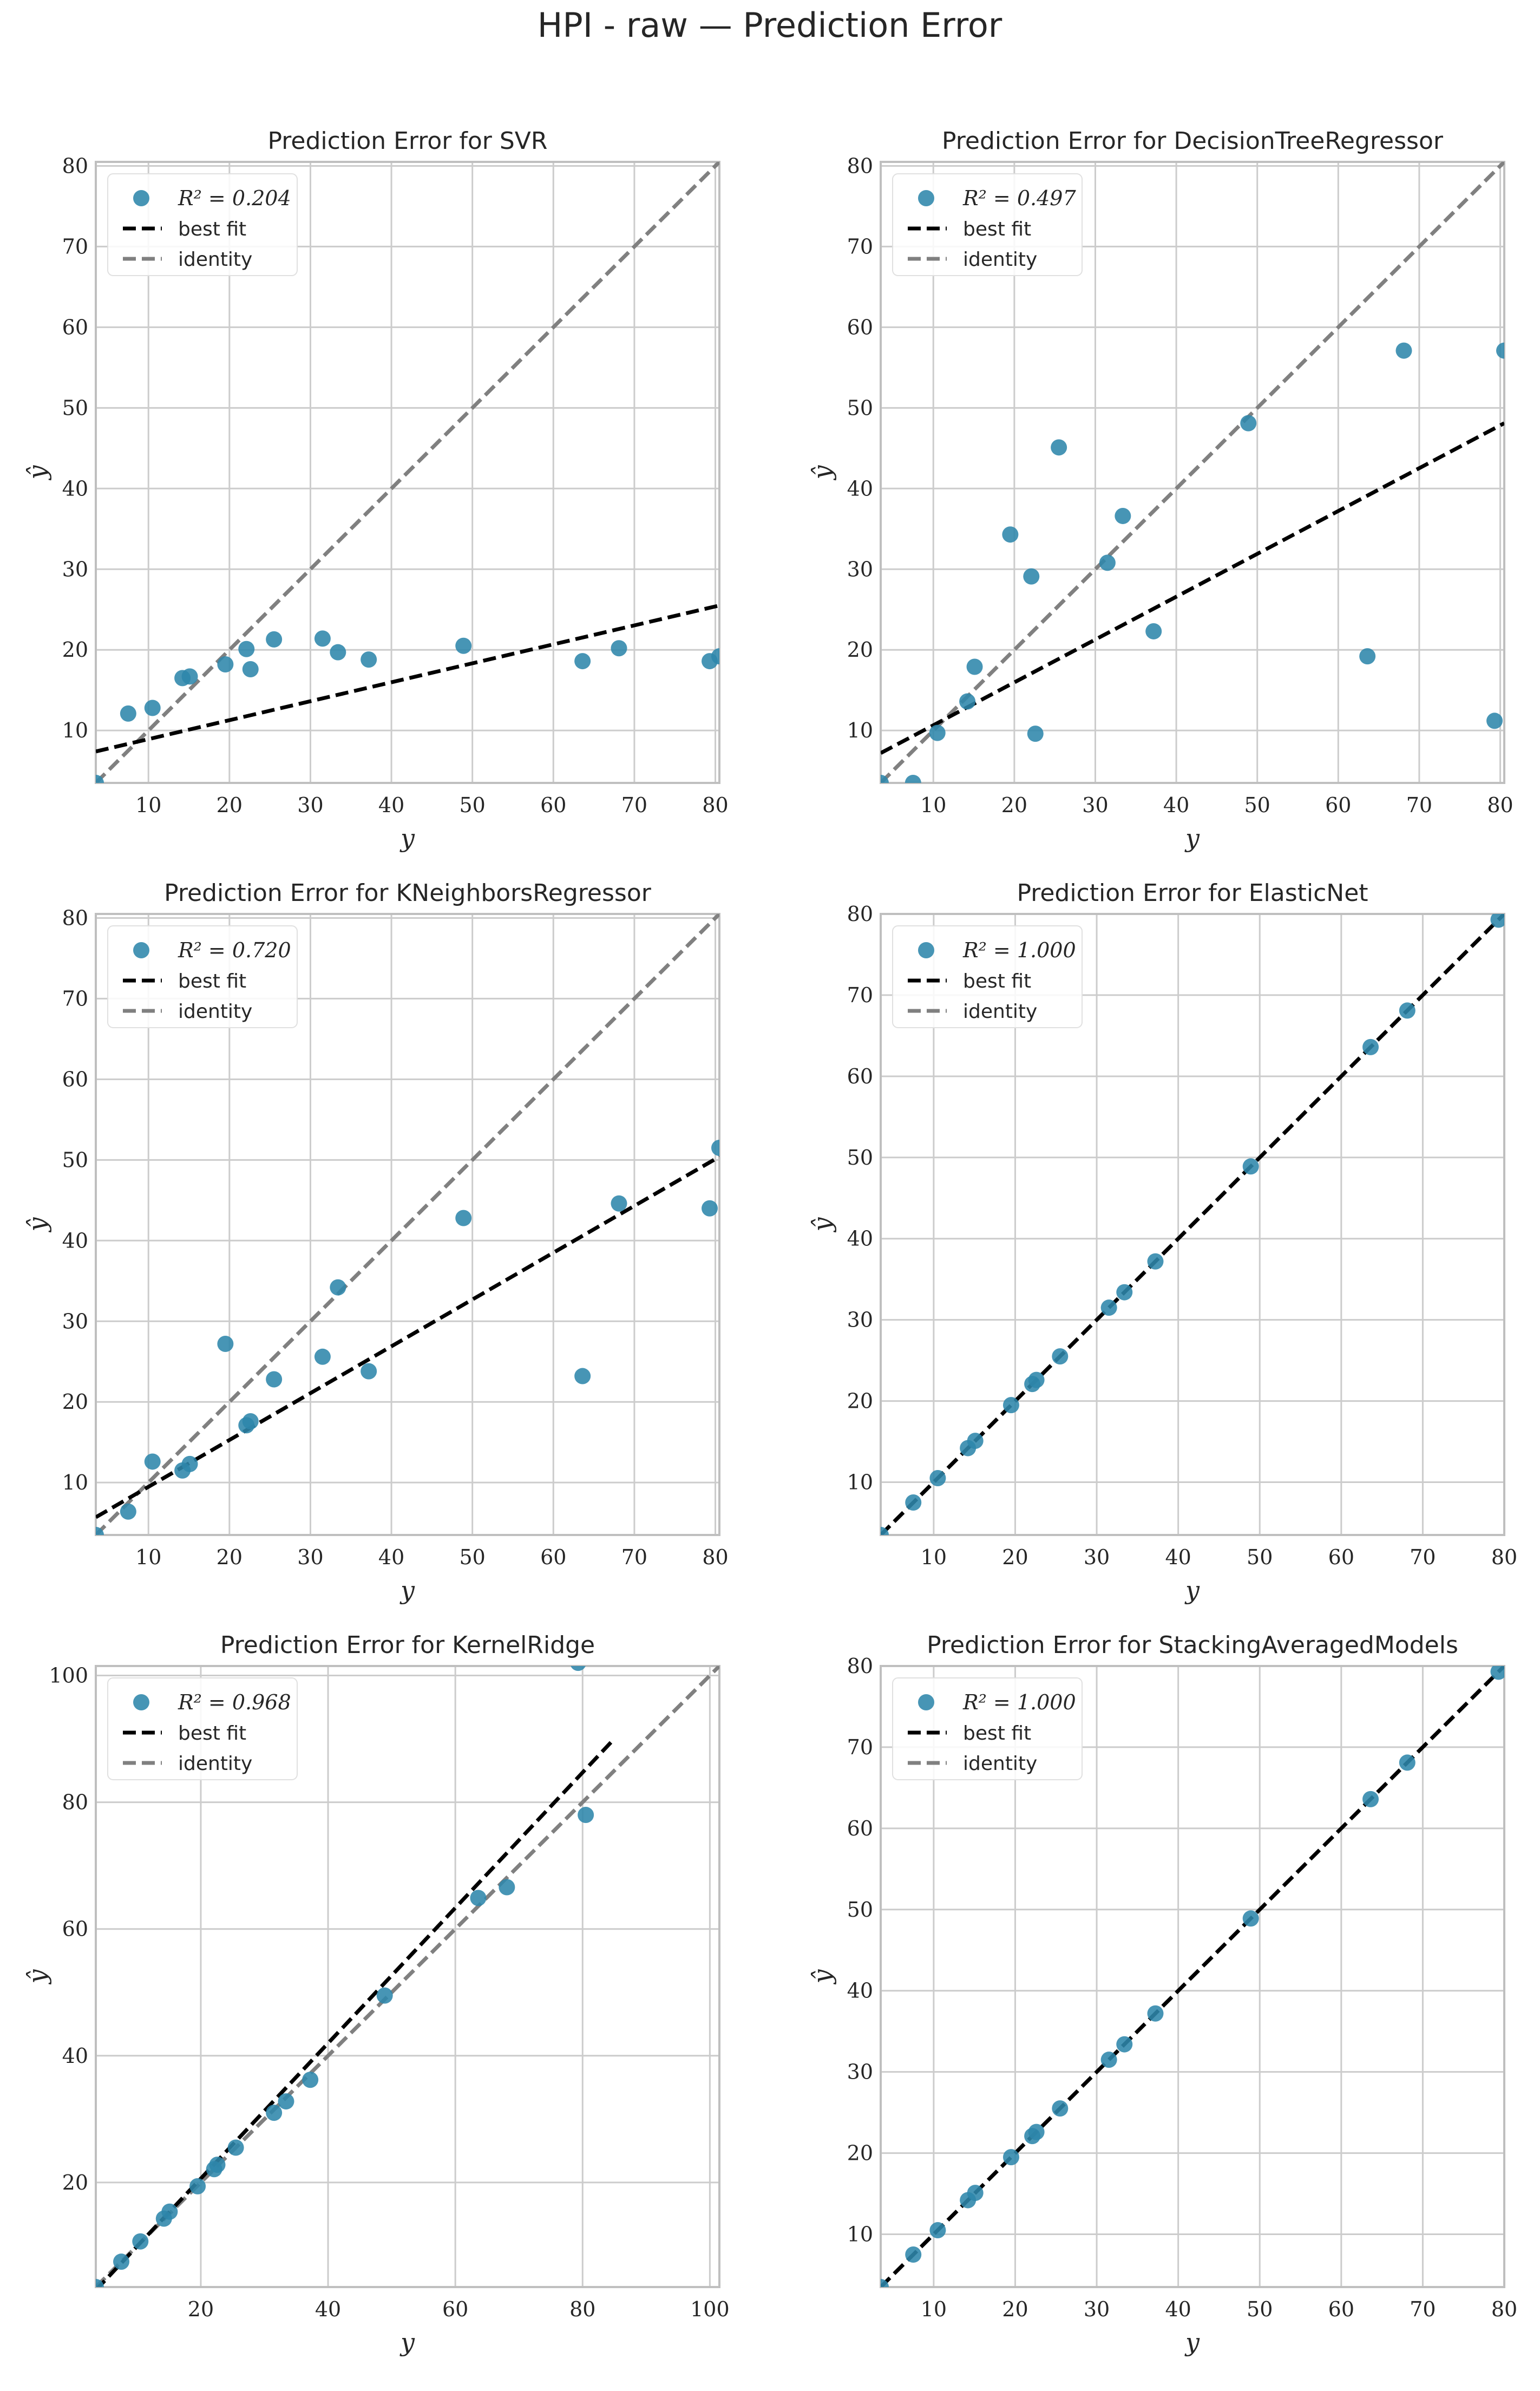 Image resolution: width=1540 pixels, height=2391 pixels. What do you see at coordinates (710, 2309) in the screenshot?
I see `x-tick-label: 100` at bounding box center [710, 2309].